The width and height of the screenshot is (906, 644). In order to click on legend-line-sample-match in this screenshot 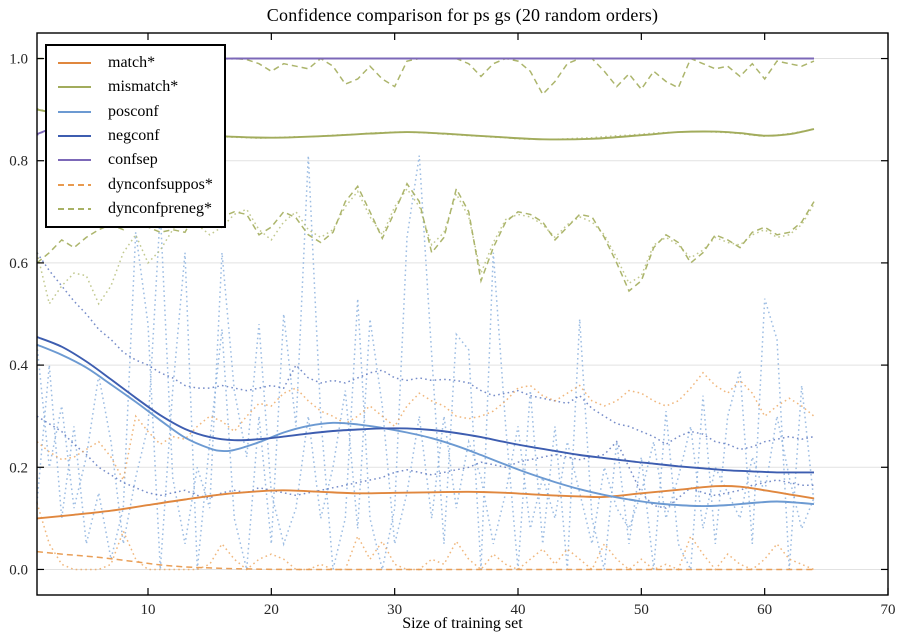, I will do `click(74, 63)`.